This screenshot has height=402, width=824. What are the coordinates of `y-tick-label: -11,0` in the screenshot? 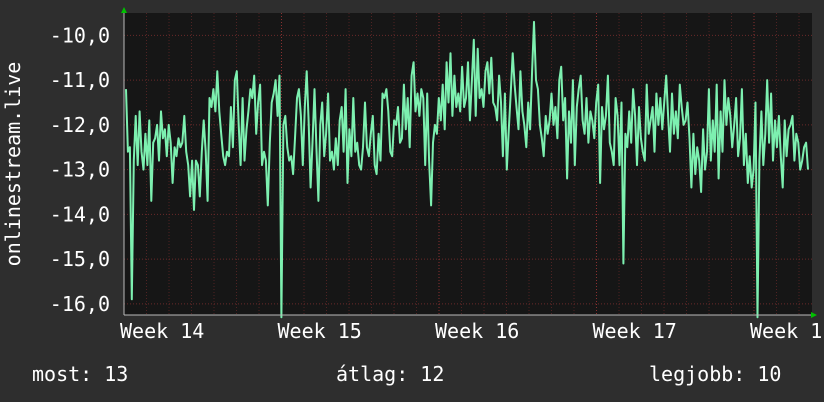 It's located at (80, 80).